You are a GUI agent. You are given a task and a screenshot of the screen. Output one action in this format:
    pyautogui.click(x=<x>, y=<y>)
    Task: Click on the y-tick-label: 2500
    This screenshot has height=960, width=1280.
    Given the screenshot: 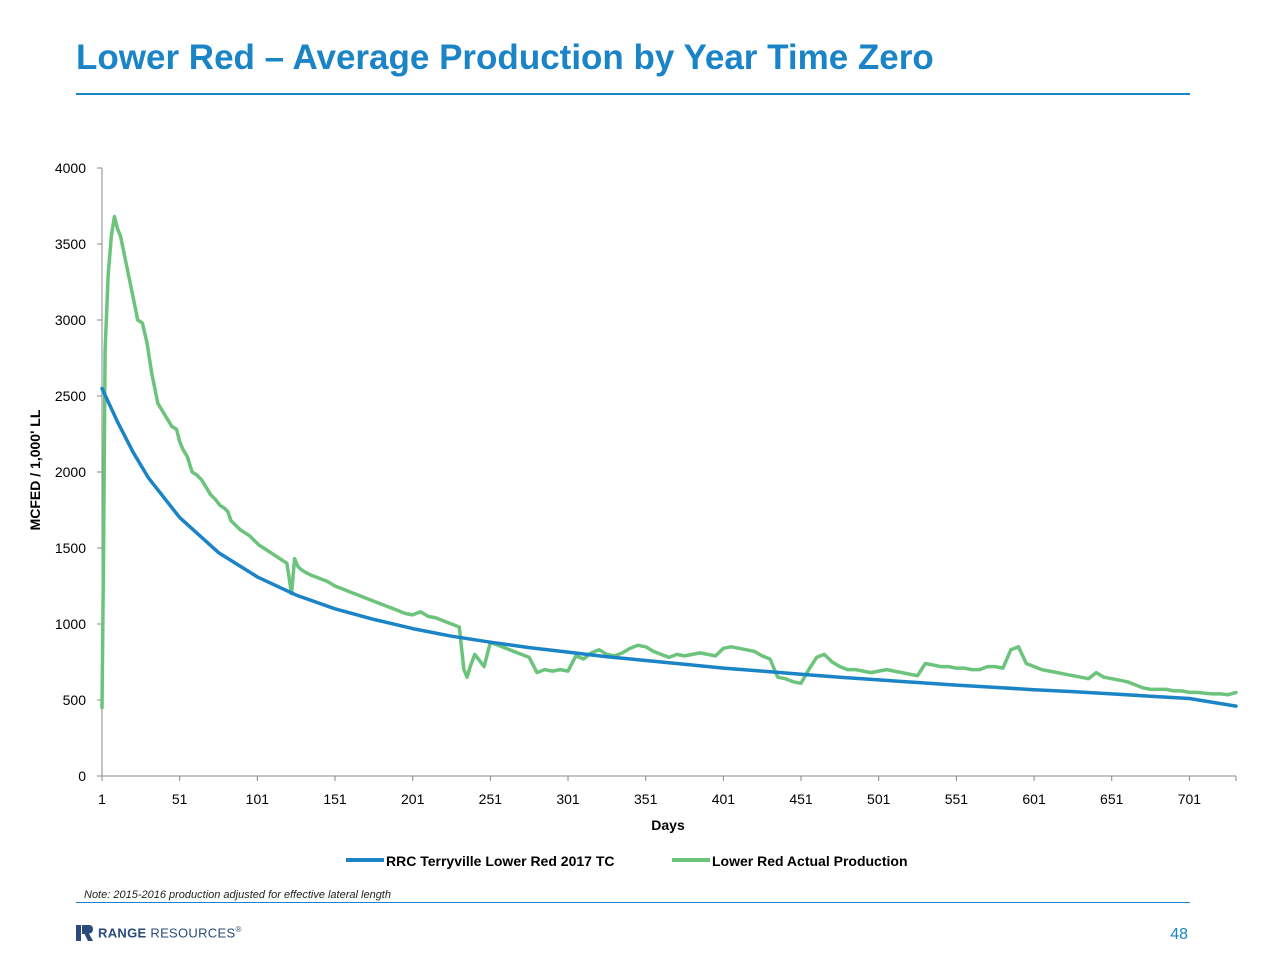 What is the action you would take?
    pyautogui.click(x=70, y=396)
    